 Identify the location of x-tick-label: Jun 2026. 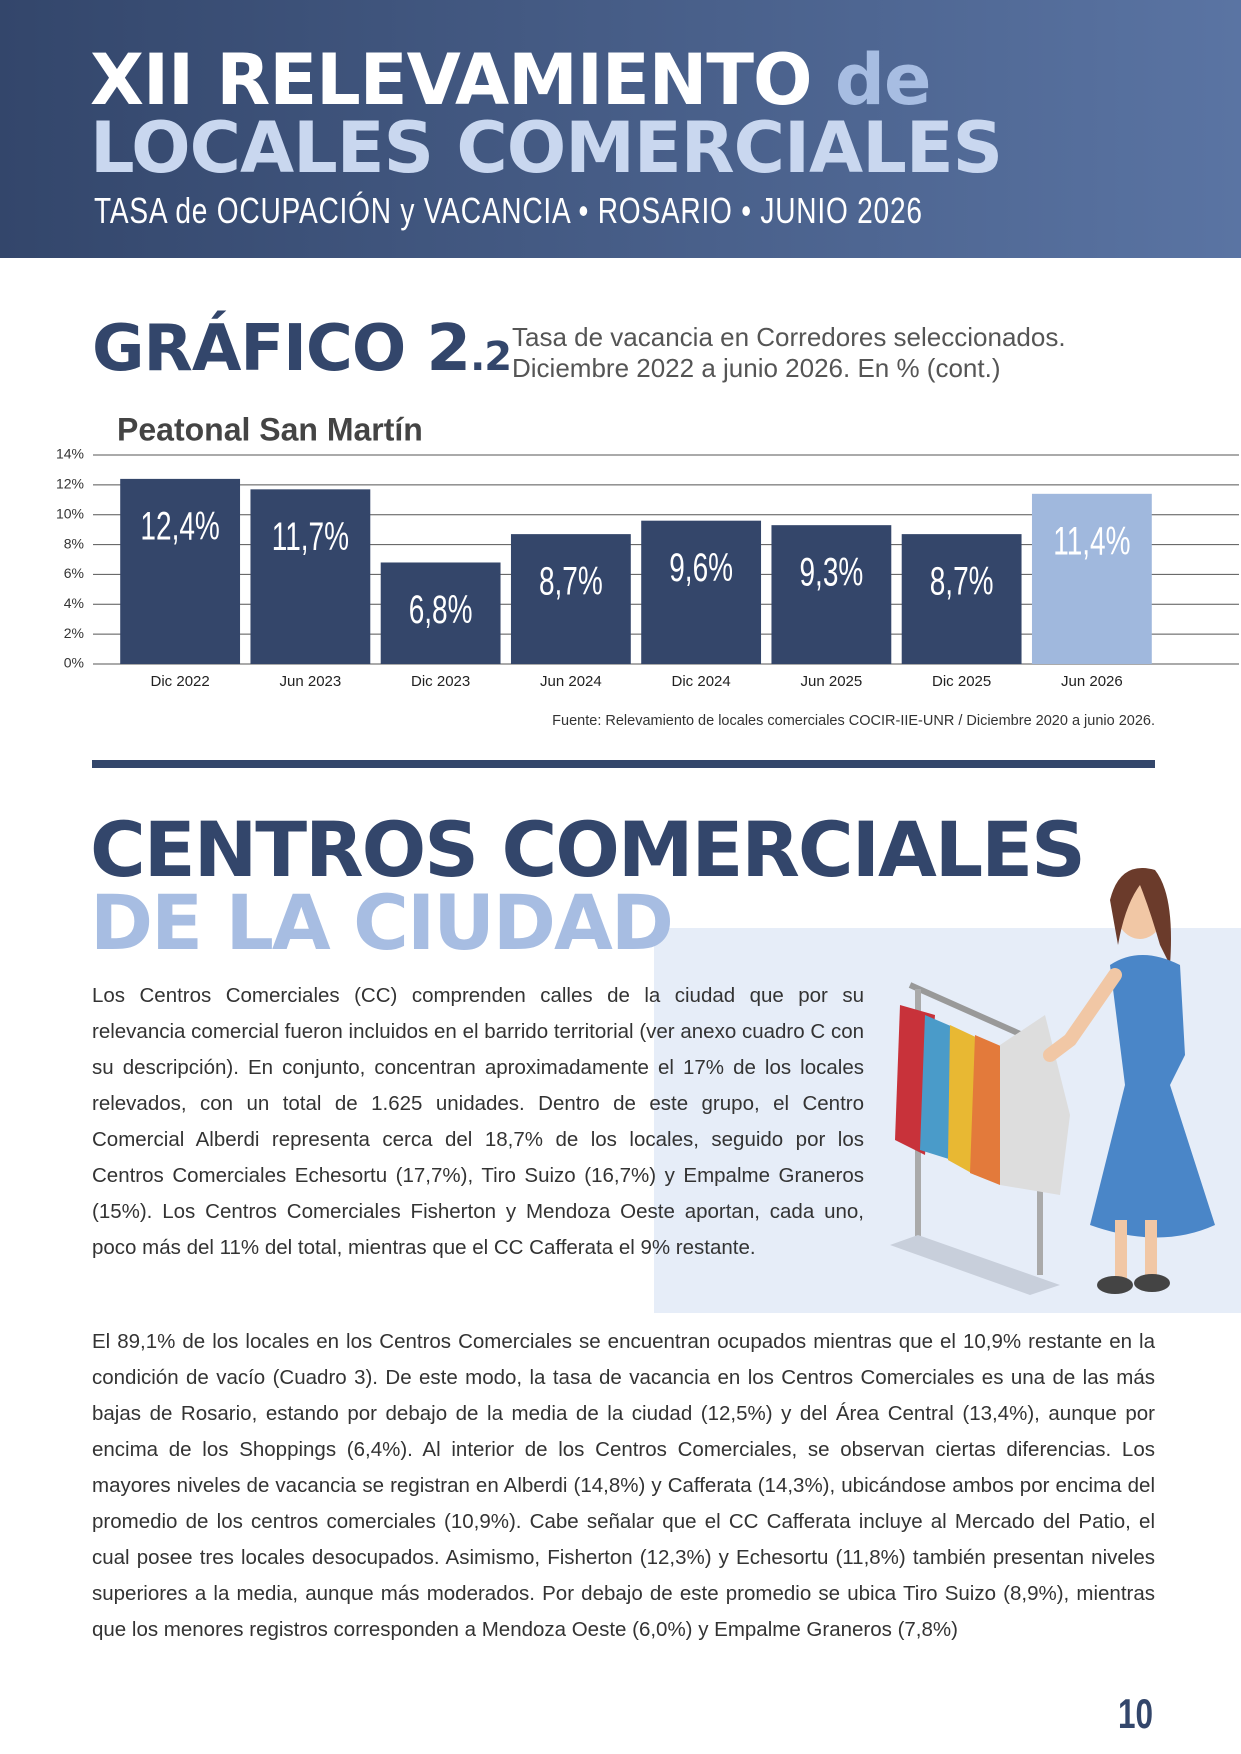
(1092, 681).